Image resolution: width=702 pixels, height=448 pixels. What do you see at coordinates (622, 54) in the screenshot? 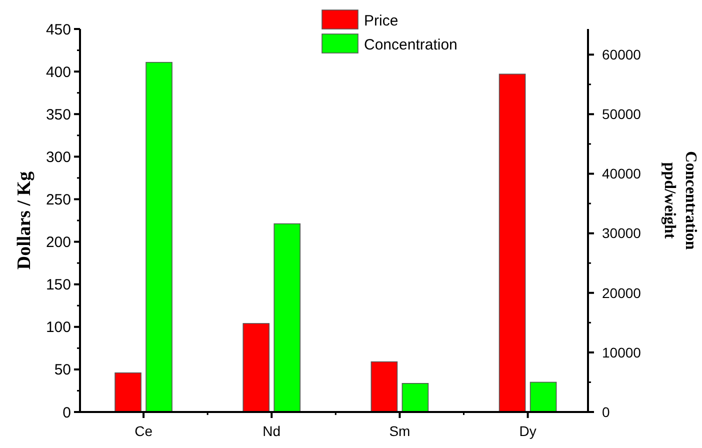
I see `y2-tick-label: 60000` at bounding box center [622, 54].